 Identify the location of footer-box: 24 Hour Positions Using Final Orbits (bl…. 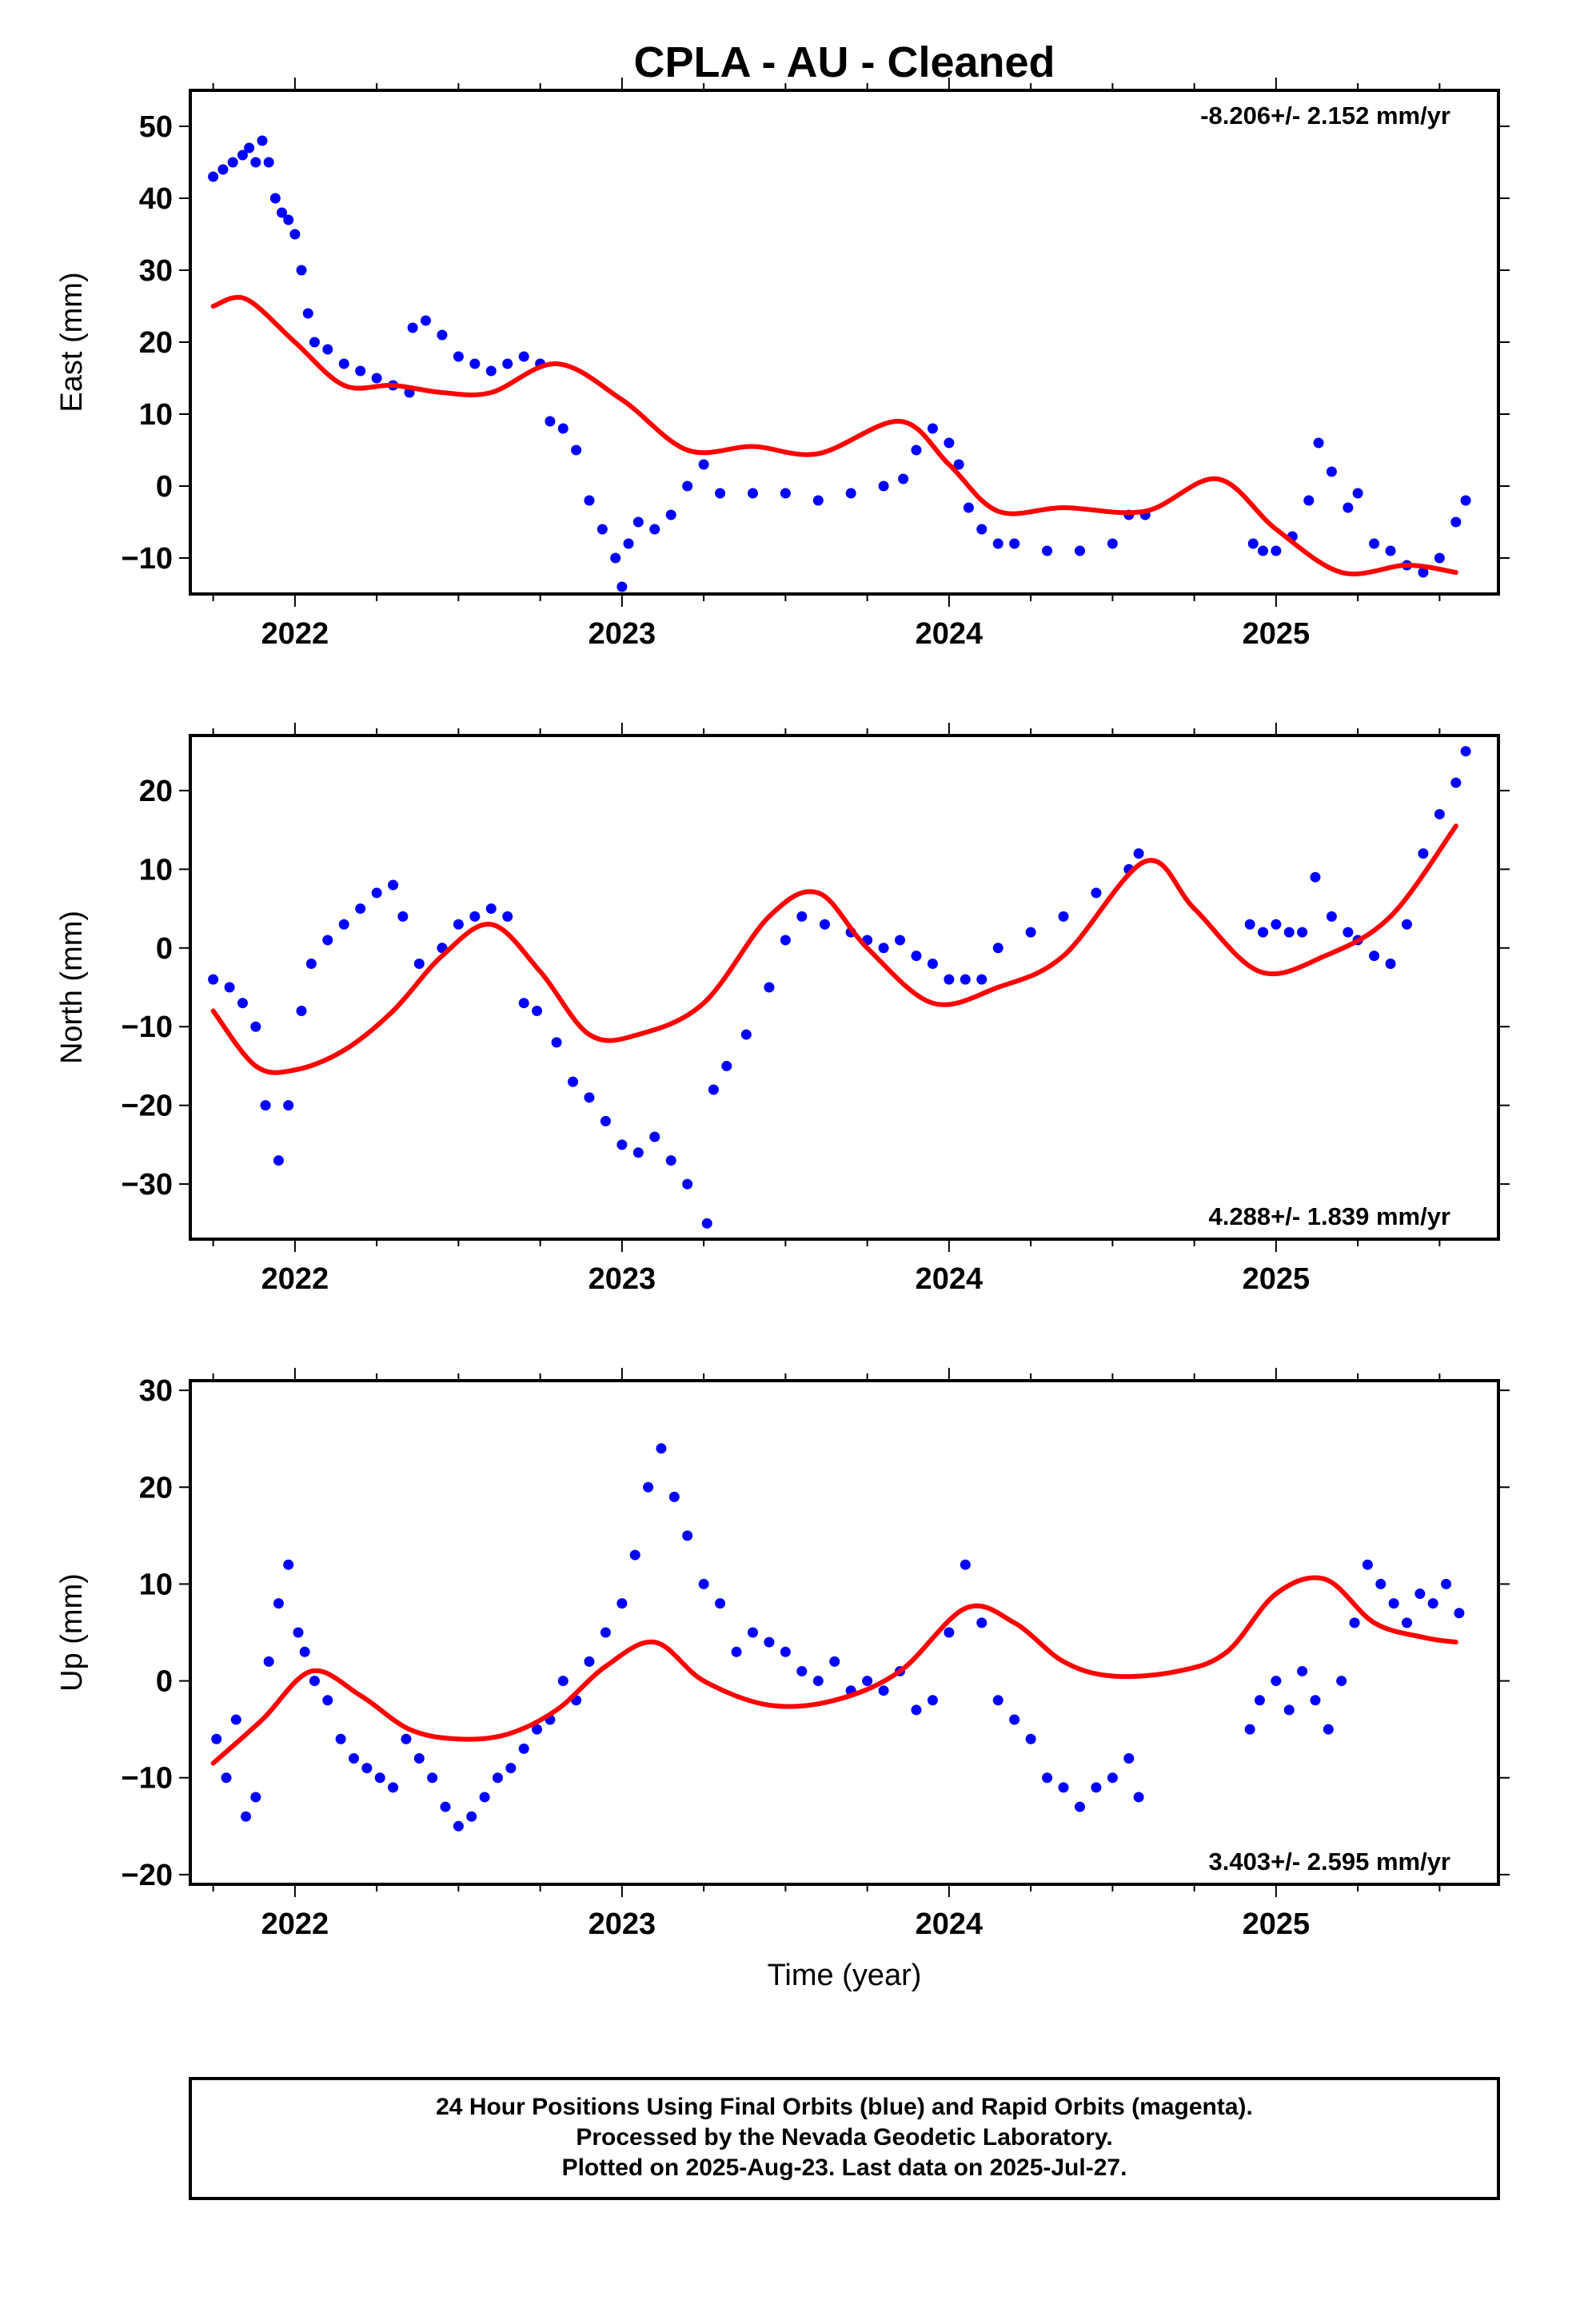
(845, 2139).